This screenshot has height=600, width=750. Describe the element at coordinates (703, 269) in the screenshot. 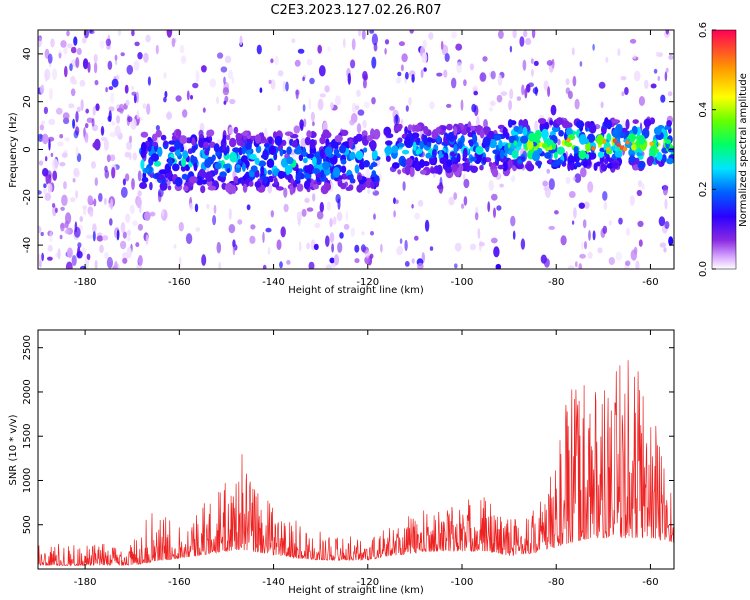

I see `colorbar-tick-label: 0.0` at that location.